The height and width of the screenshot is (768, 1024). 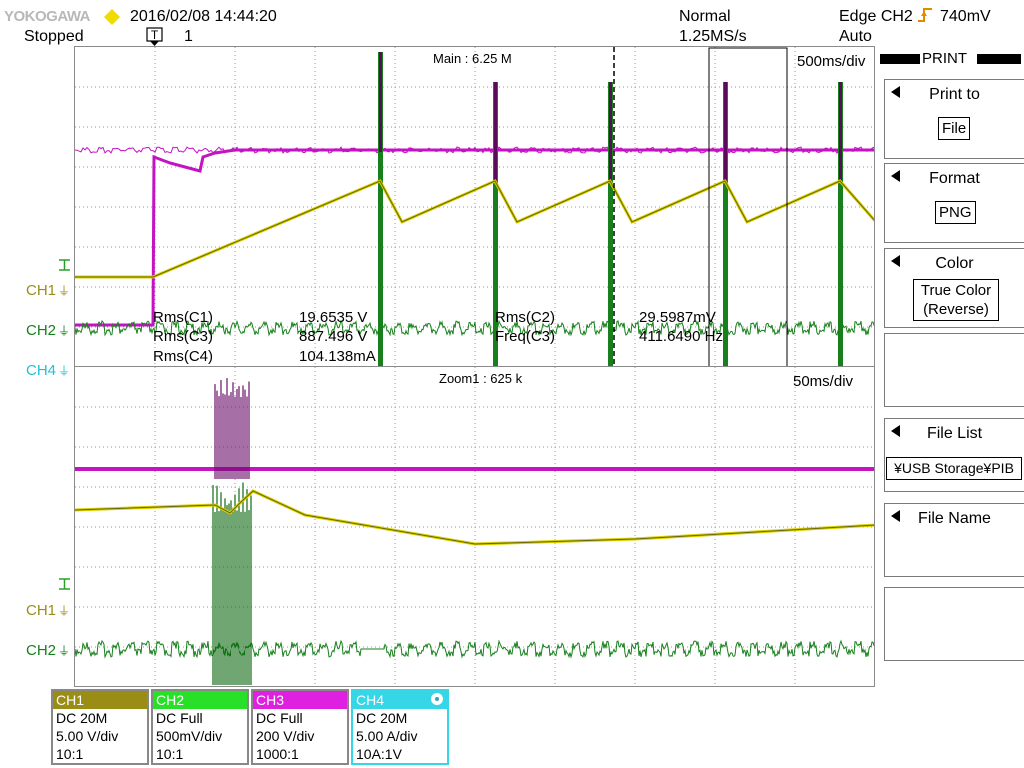 What do you see at coordinates (474, 328) in the screenshot?
I see `ch2-trace-main` at bounding box center [474, 328].